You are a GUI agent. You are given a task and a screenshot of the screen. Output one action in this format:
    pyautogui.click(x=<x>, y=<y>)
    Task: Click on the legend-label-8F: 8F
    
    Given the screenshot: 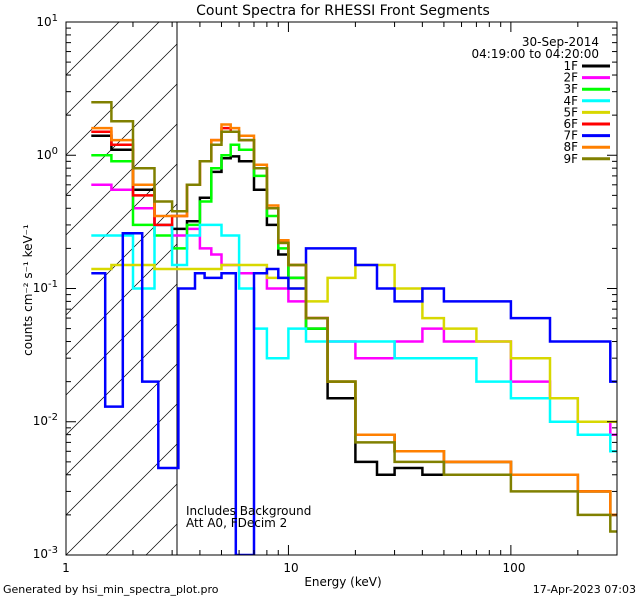 What is the action you would take?
    pyautogui.click(x=570, y=147)
    